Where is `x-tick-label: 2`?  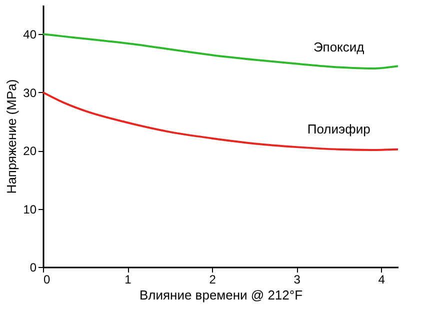 x-tick-label: 2 is located at coordinates (212, 279).